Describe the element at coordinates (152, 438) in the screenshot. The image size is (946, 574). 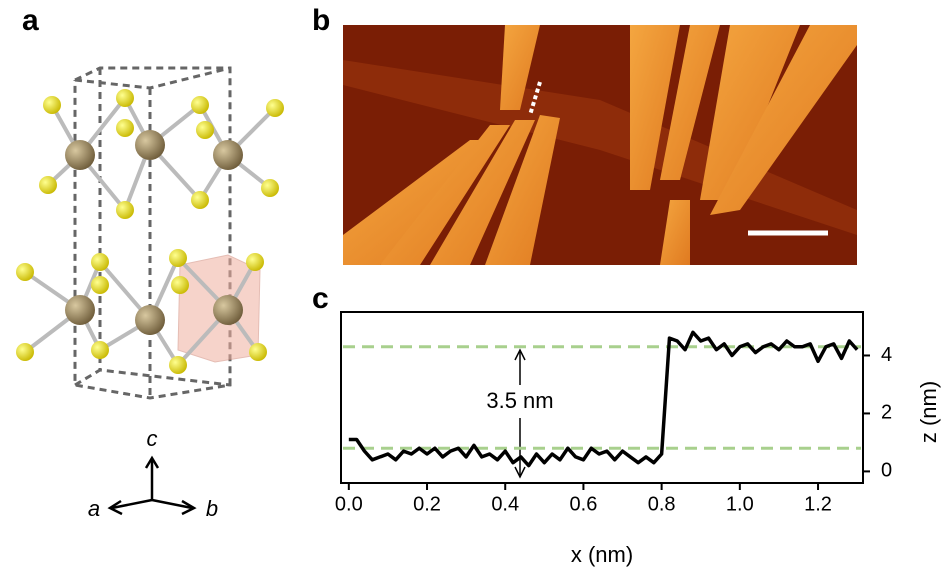
I see `axis-label: c` at that location.